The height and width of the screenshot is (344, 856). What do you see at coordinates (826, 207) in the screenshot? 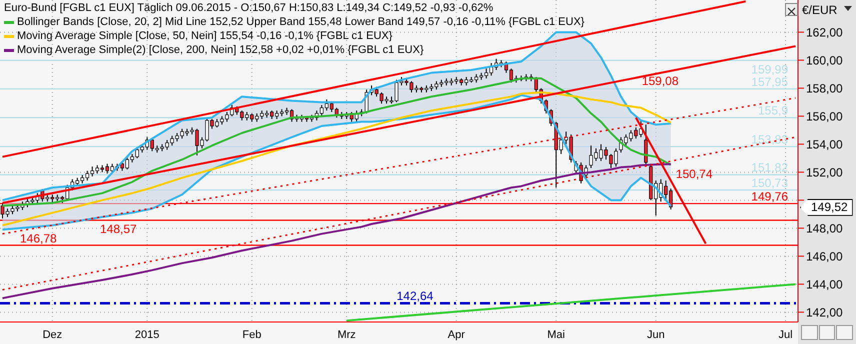
I see `text: 149,52` at bounding box center [826, 207].